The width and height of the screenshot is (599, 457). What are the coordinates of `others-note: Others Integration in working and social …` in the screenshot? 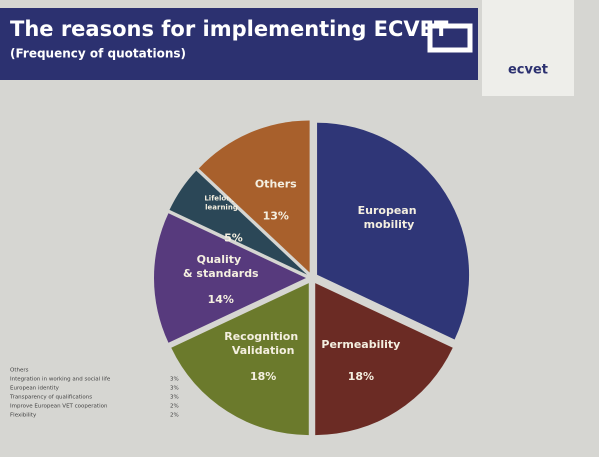 It's located at (94, 393).